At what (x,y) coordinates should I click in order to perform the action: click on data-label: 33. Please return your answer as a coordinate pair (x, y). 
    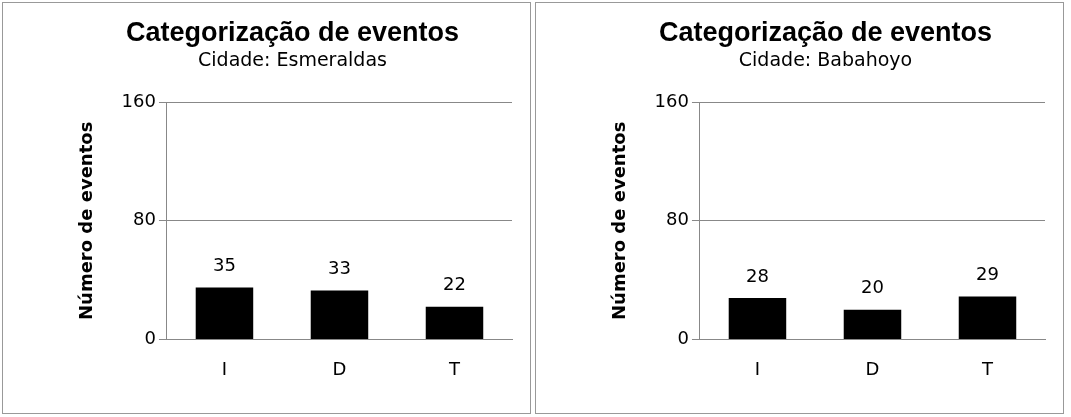
    Looking at the image, I should click on (339, 268).